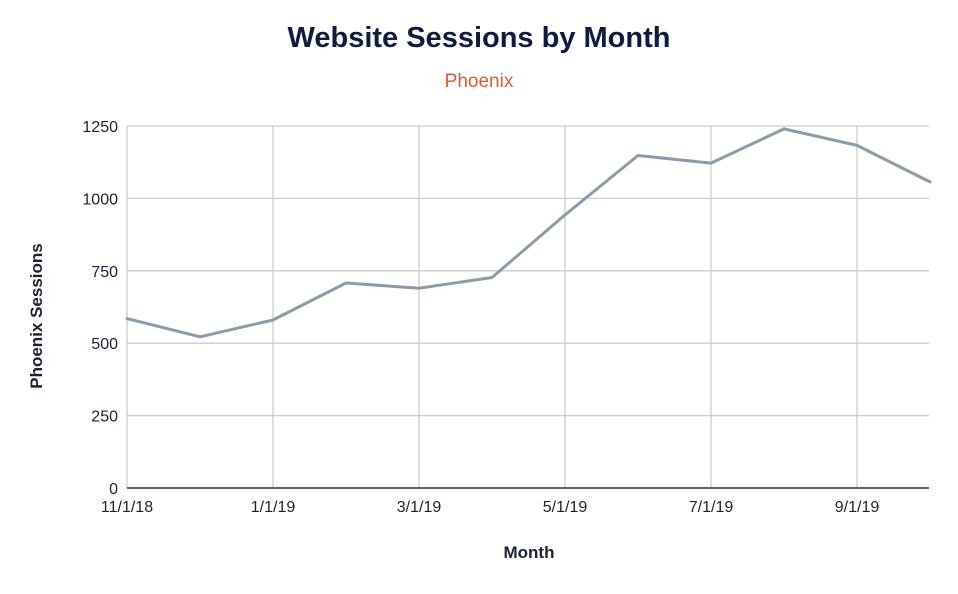  Describe the element at coordinates (100, 308) in the screenshot. I see `y-tick-labels: 0 250 500 750 1000 1250` at that location.